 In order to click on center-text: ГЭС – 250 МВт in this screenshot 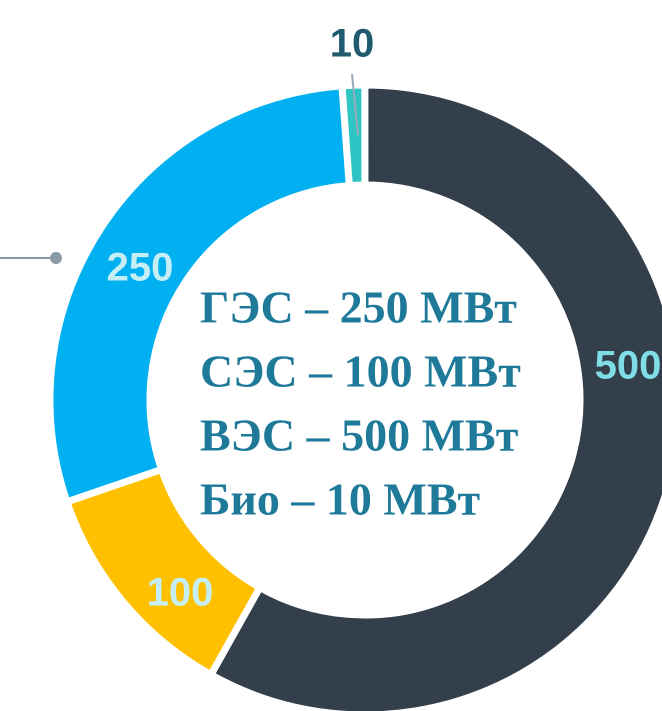, I will do `click(358, 307)`.